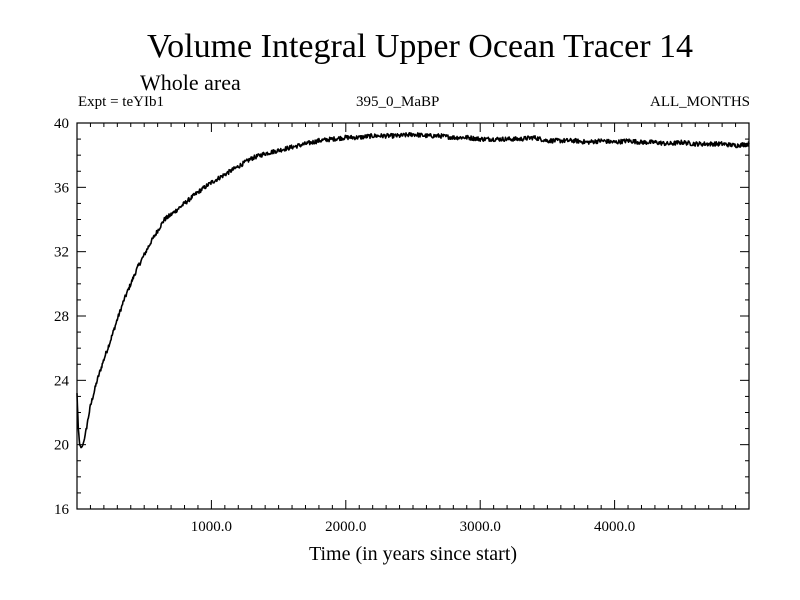  What do you see at coordinates (700, 102) in the screenshot?
I see `months-label: ALL_MONTHS` at bounding box center [700, 102].